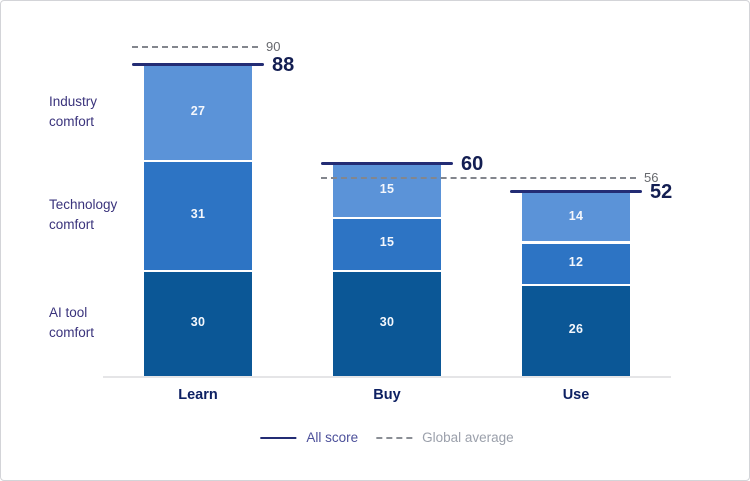 The height and width of the screenshot is (481, 750). What do you see at coordinates (394, 437) in the screenshot?
I see `global-average-line-sample` at bounding box center [394, 437].